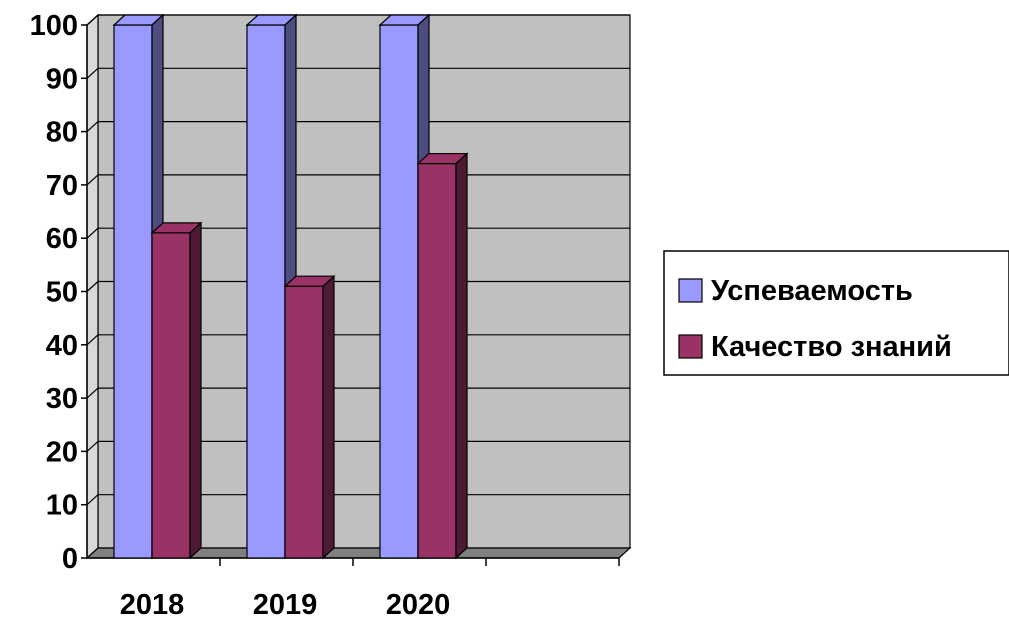 This screenshot has height=624, width=1009. What do you see at coordinates (62, 239) in the screenshot?
I see `y-tick-label: 60` at bounding box center [62, 239].